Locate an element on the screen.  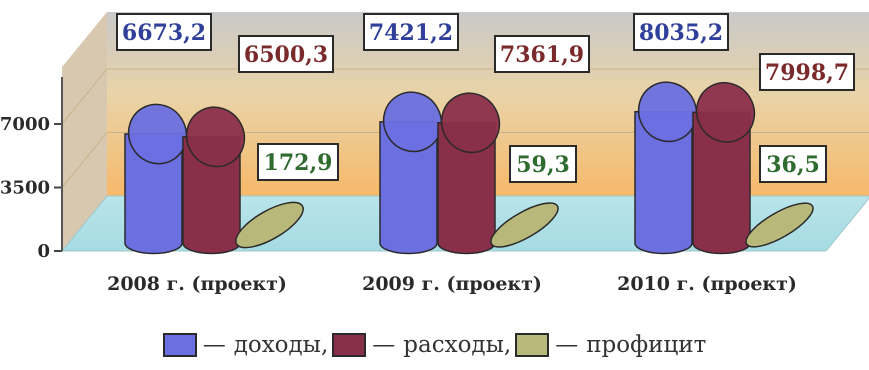
legend-item-expenses: — расходы, is located at coordinates (421, 345).